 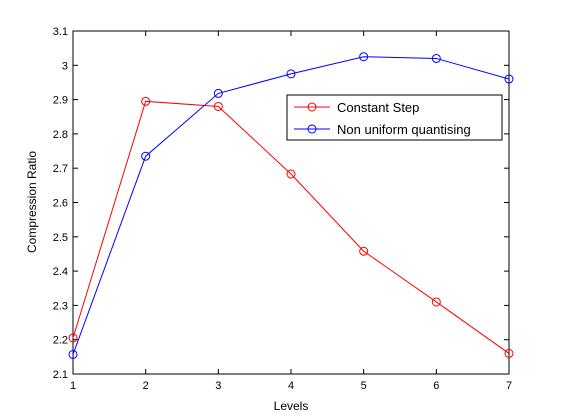 What do you see at coordinates (60, 169) in the screenshot?
I see `y-tick-label: 2.7` at bounding box center [60, 169].